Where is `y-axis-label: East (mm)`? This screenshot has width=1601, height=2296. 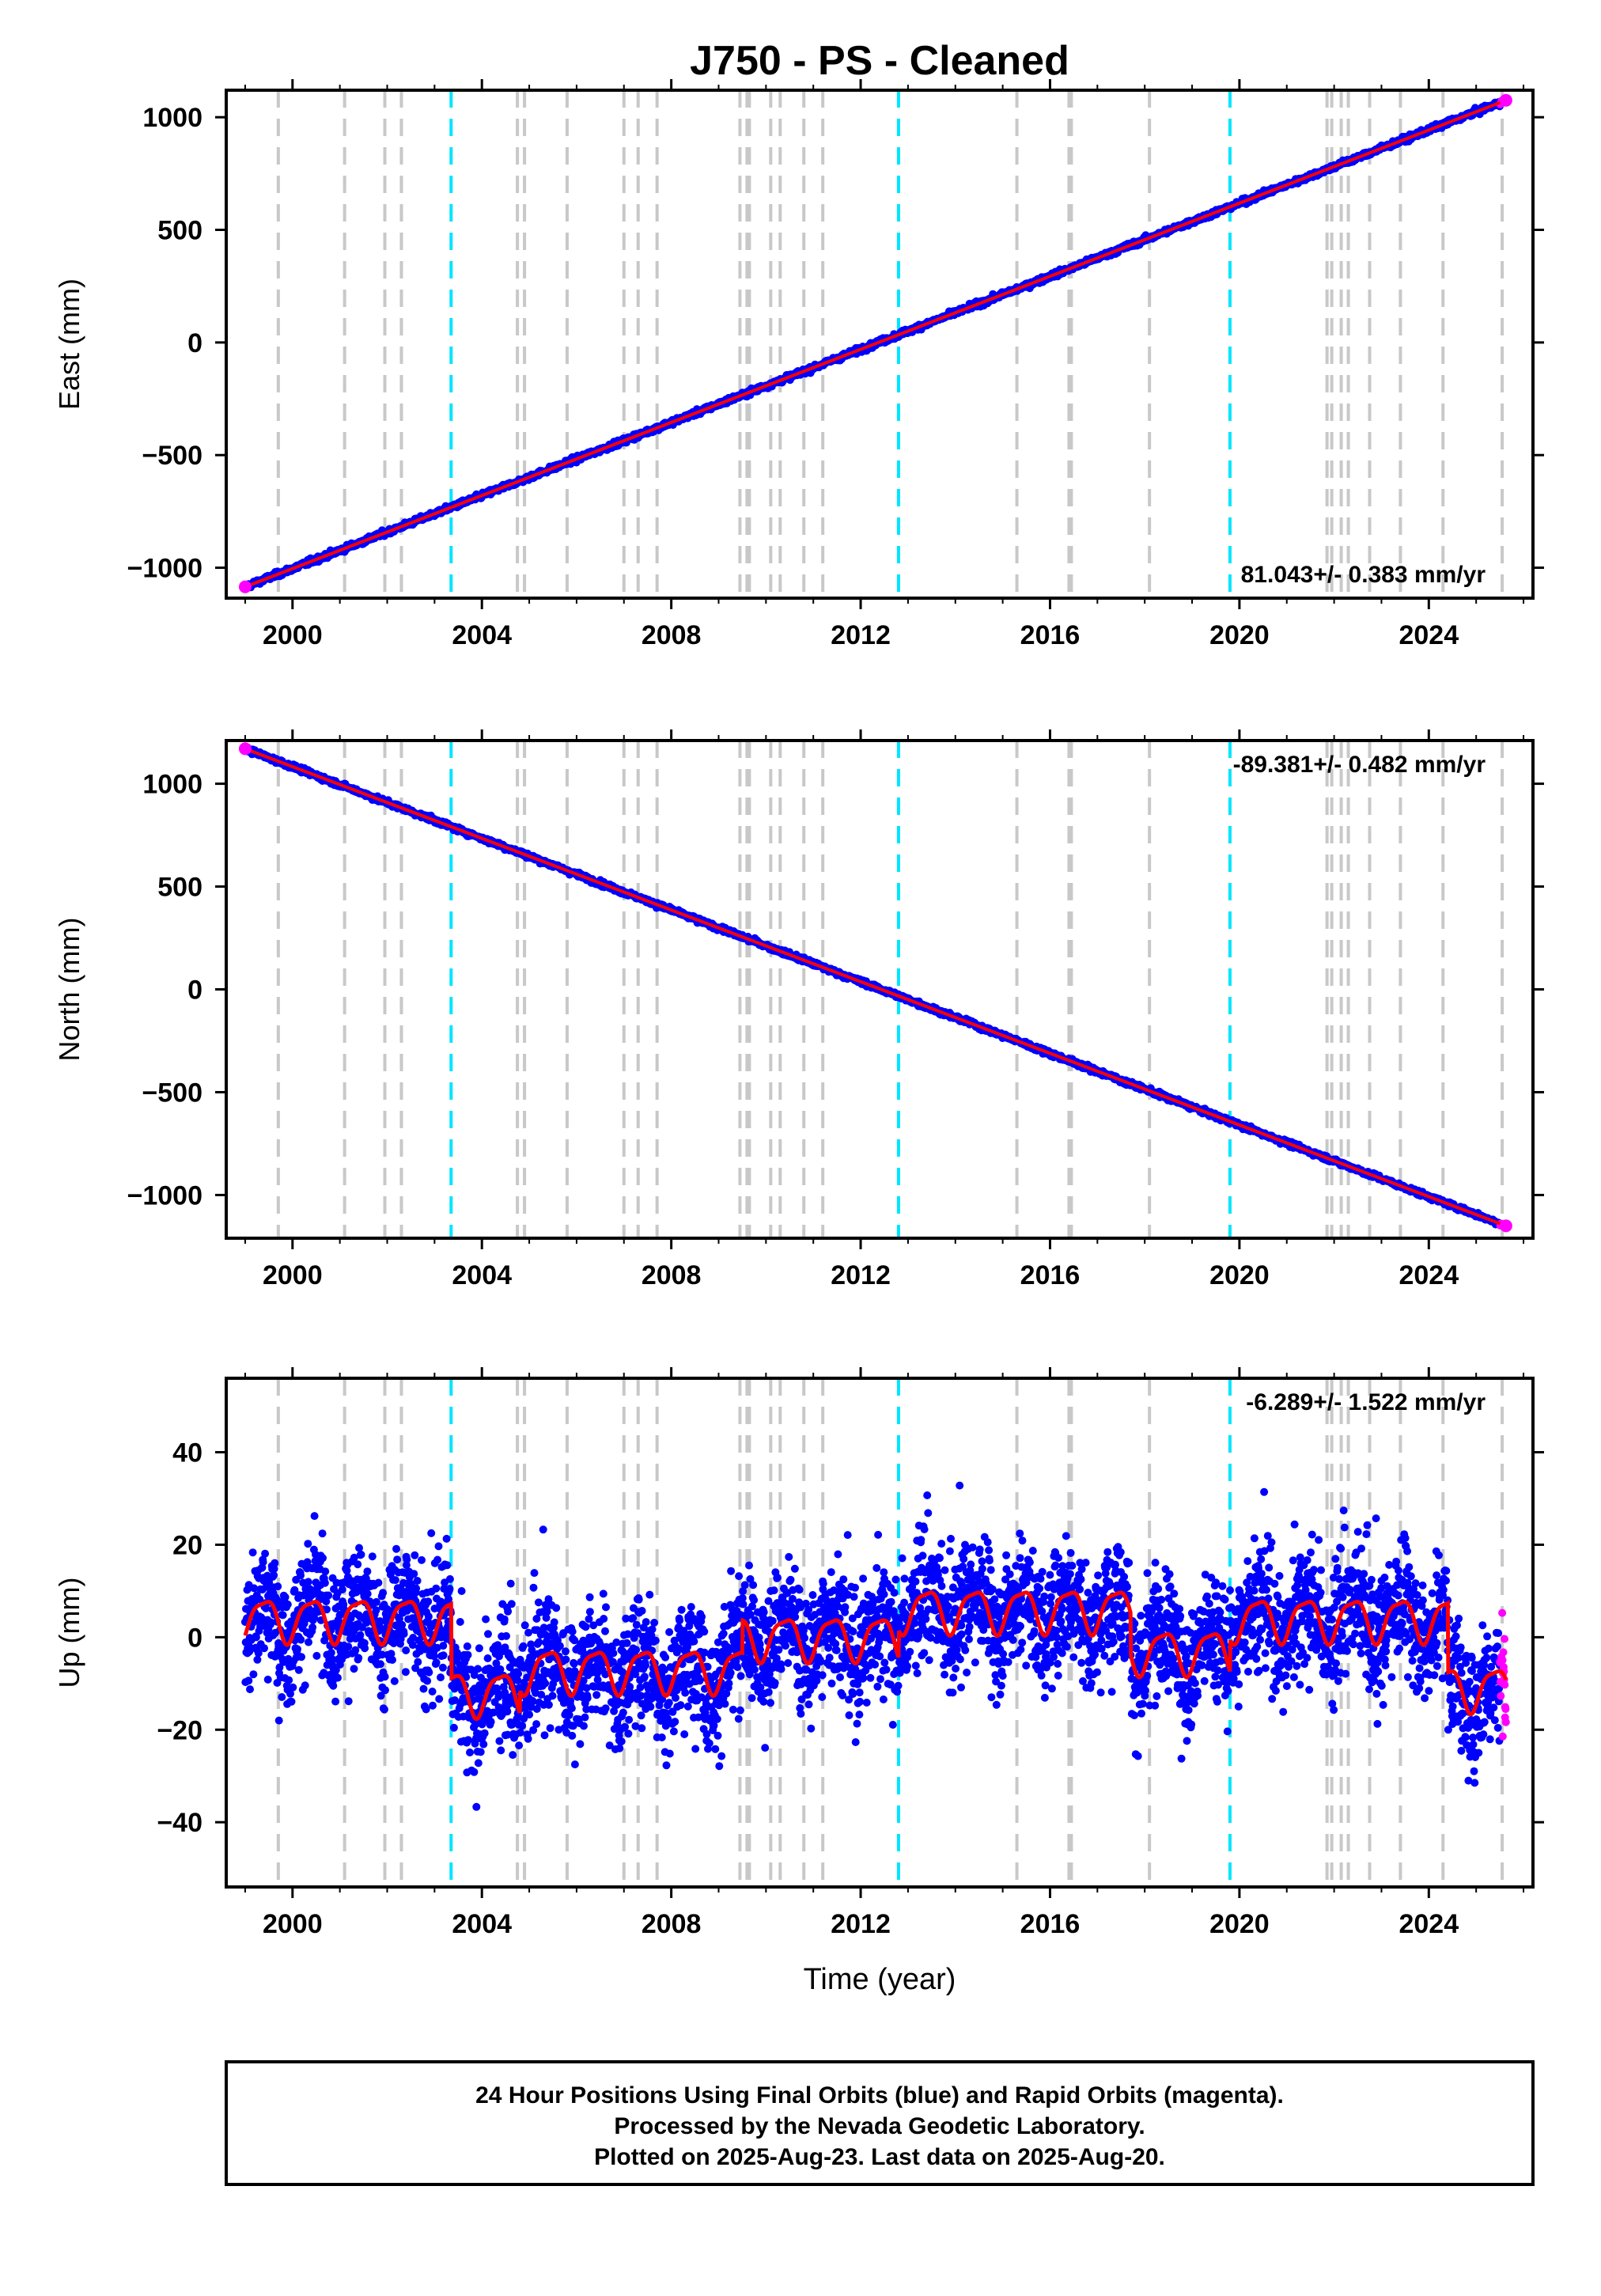 y-axis-label: East (mm) is located at coordinates (69, 344).